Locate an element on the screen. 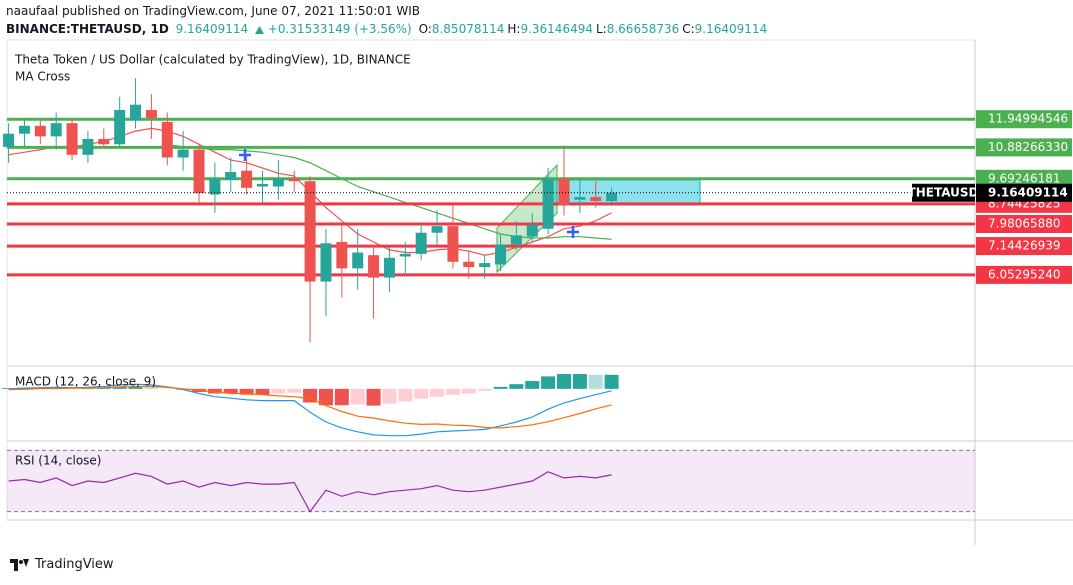 This screenshot has width=1073, height=585. ohlc-value: 8.66658736 is located at coordinates (643, 29).